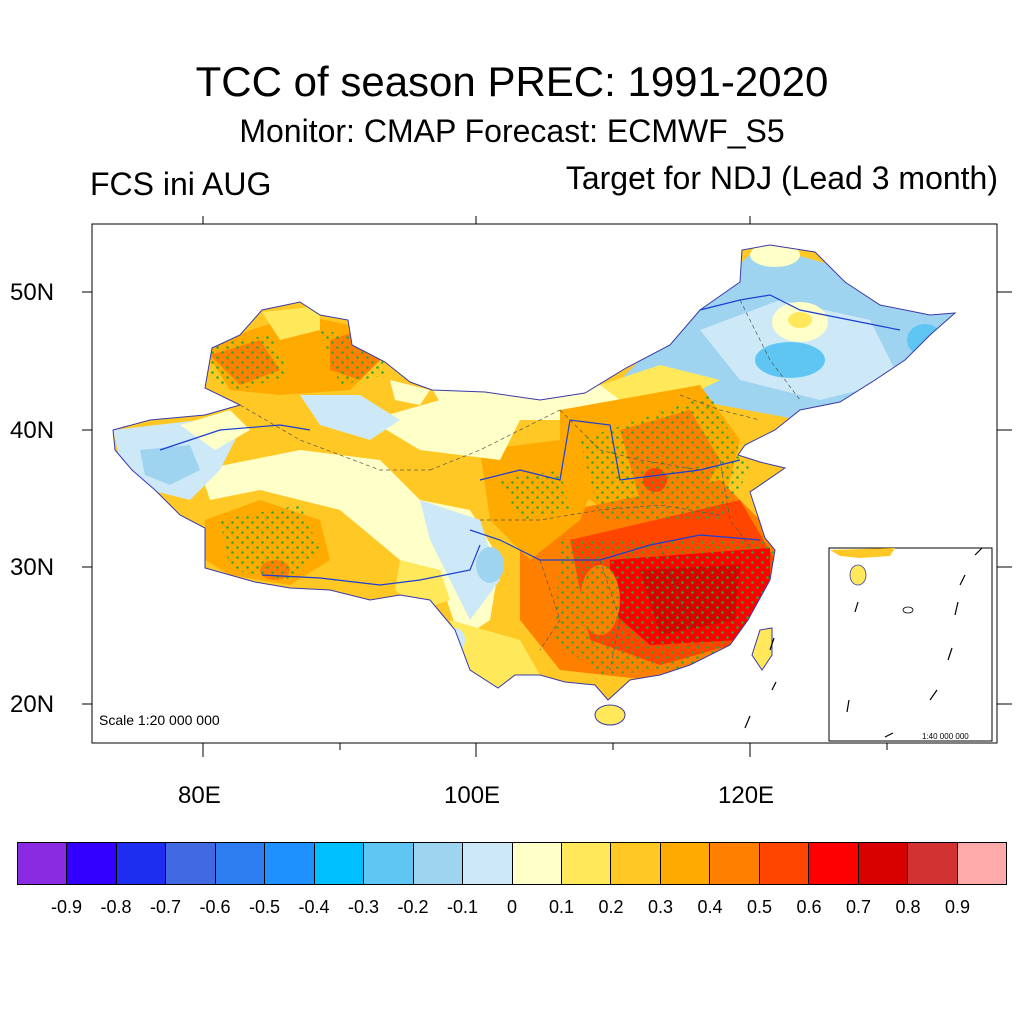 This screenshot has width=1024, height=1024. What do you see at coordinates (371, 565) in the screenshot?
I see `yarlung-river` at bounding box center [371, 565].